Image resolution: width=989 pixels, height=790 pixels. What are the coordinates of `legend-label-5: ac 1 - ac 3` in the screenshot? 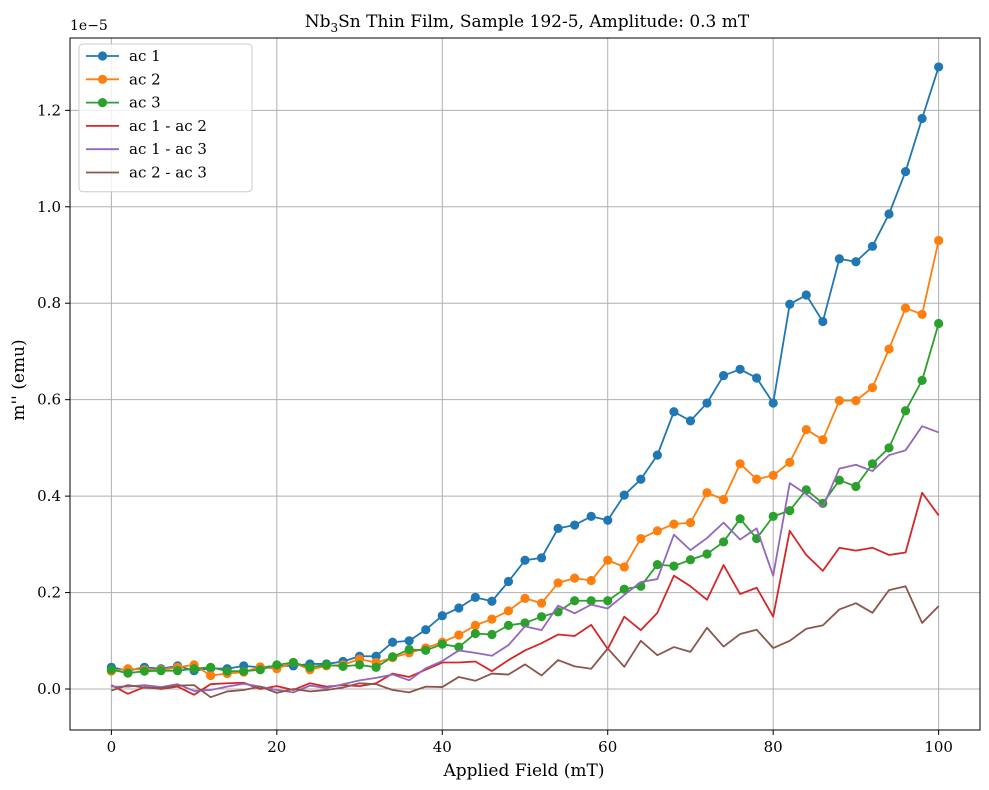 It's located at (168, 149).